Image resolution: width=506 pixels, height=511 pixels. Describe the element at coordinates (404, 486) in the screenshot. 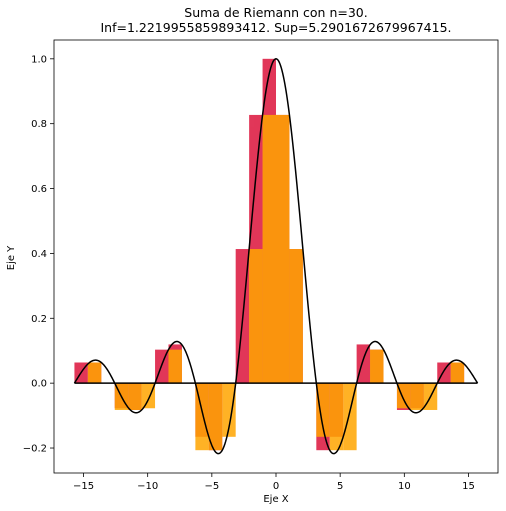

I see `x-tick-label: 10` at that location.